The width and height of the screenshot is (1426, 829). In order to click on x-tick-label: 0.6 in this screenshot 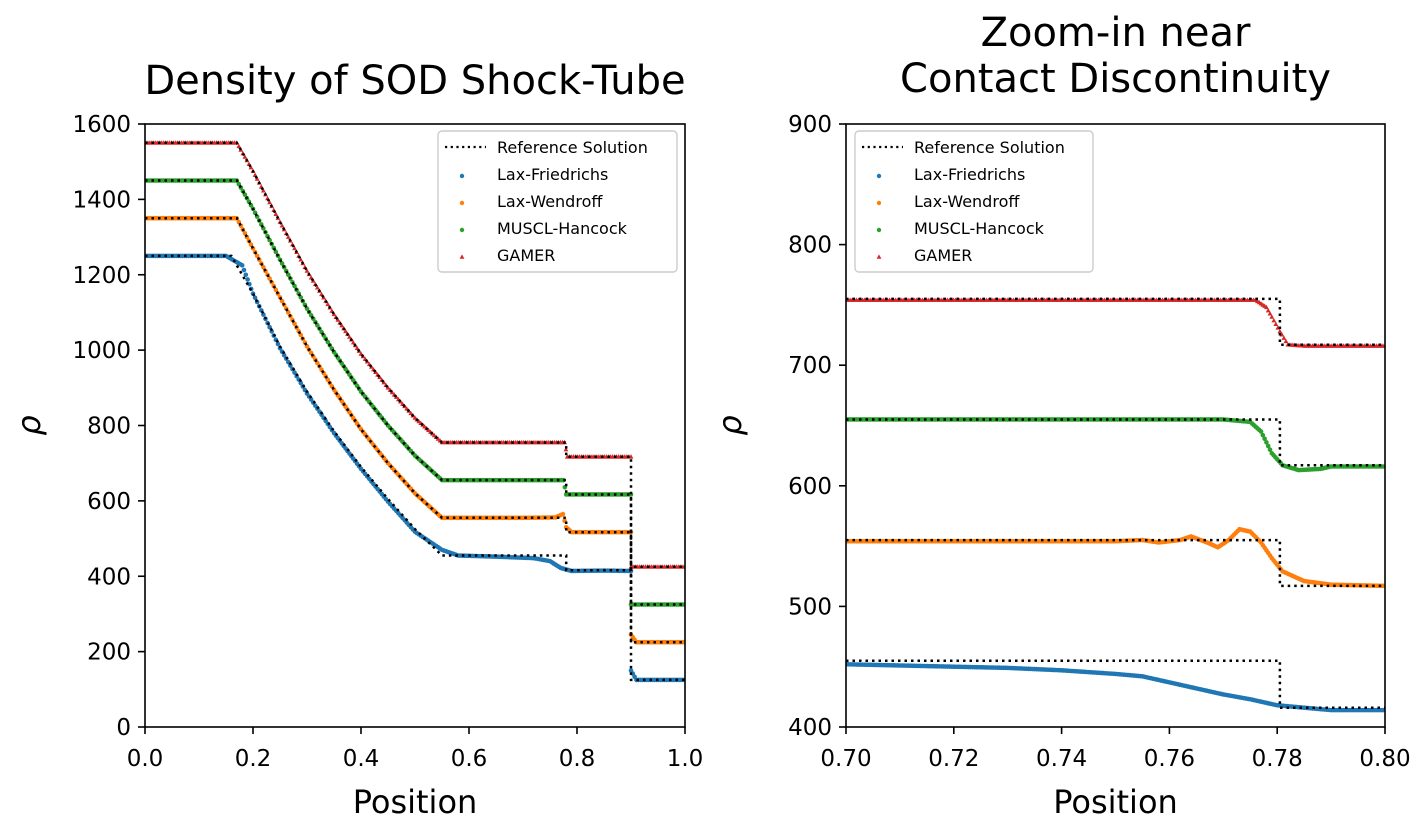, I will do `click(469, 759)`.